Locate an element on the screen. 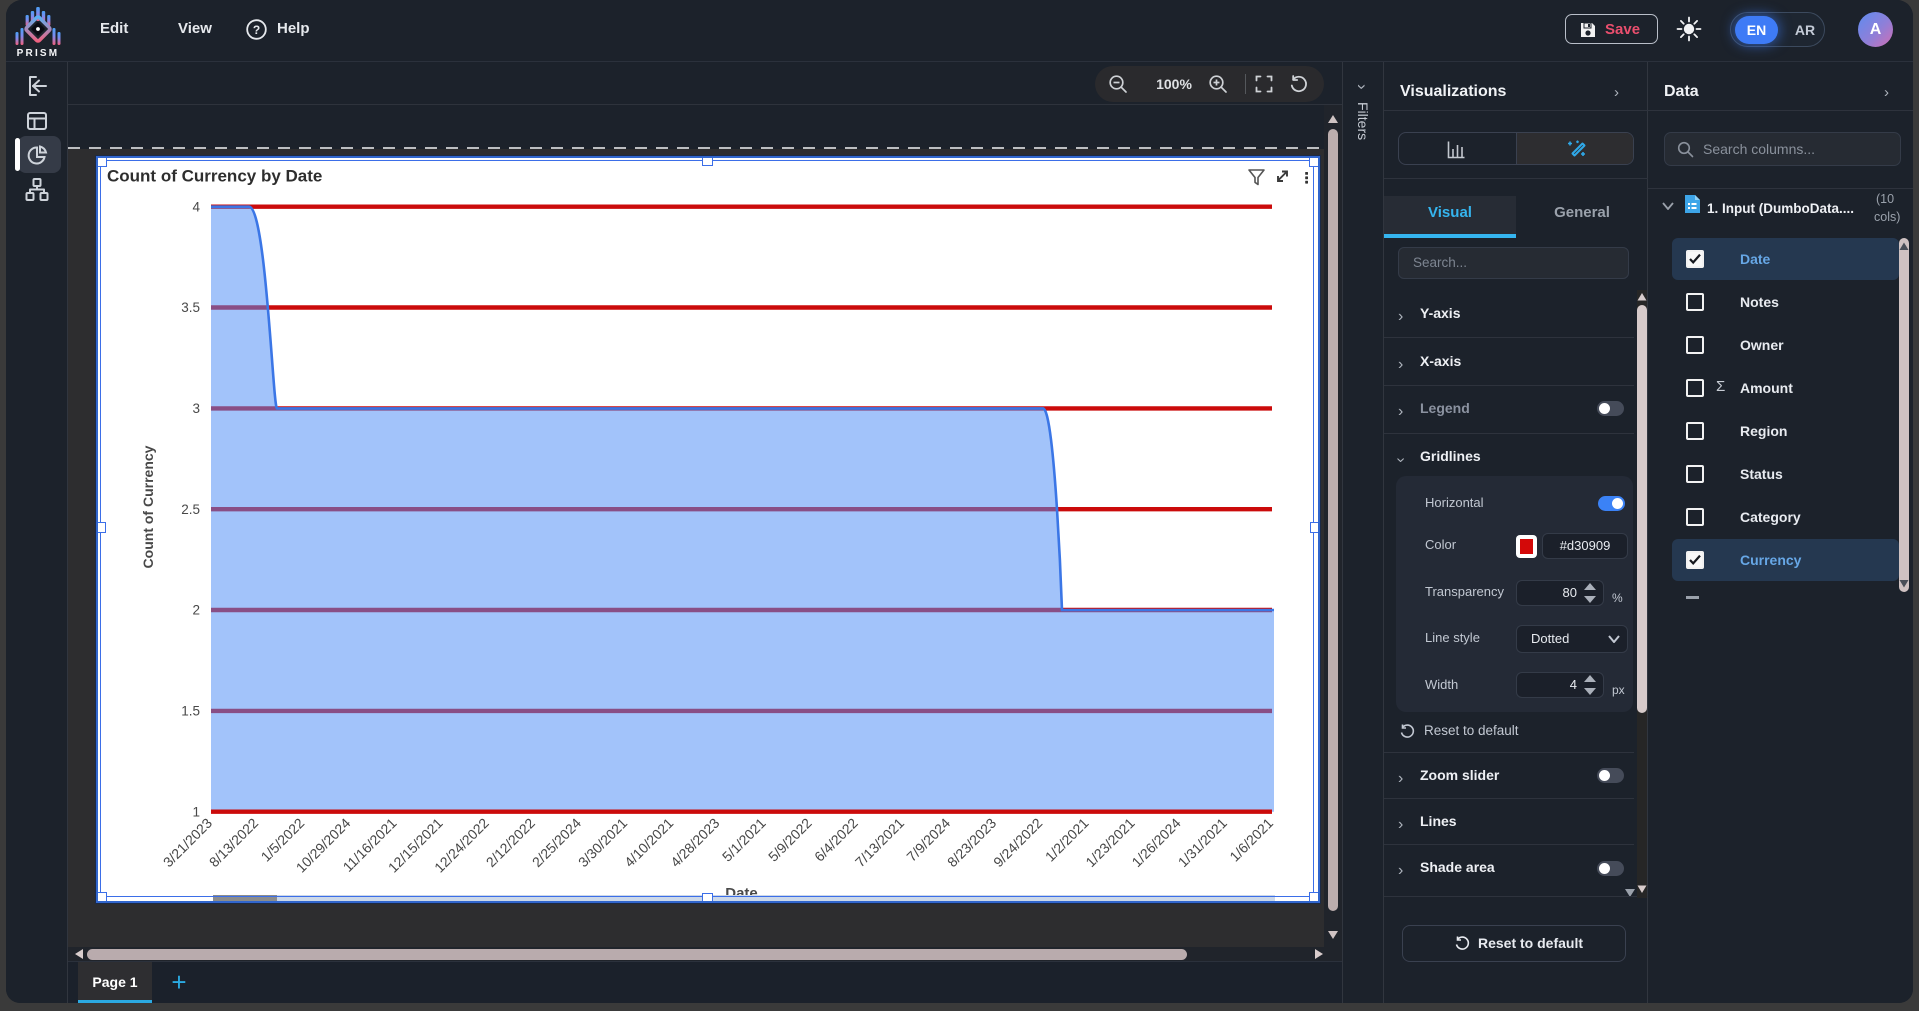  svg-text: 1 is located at coordinates (196, 811).